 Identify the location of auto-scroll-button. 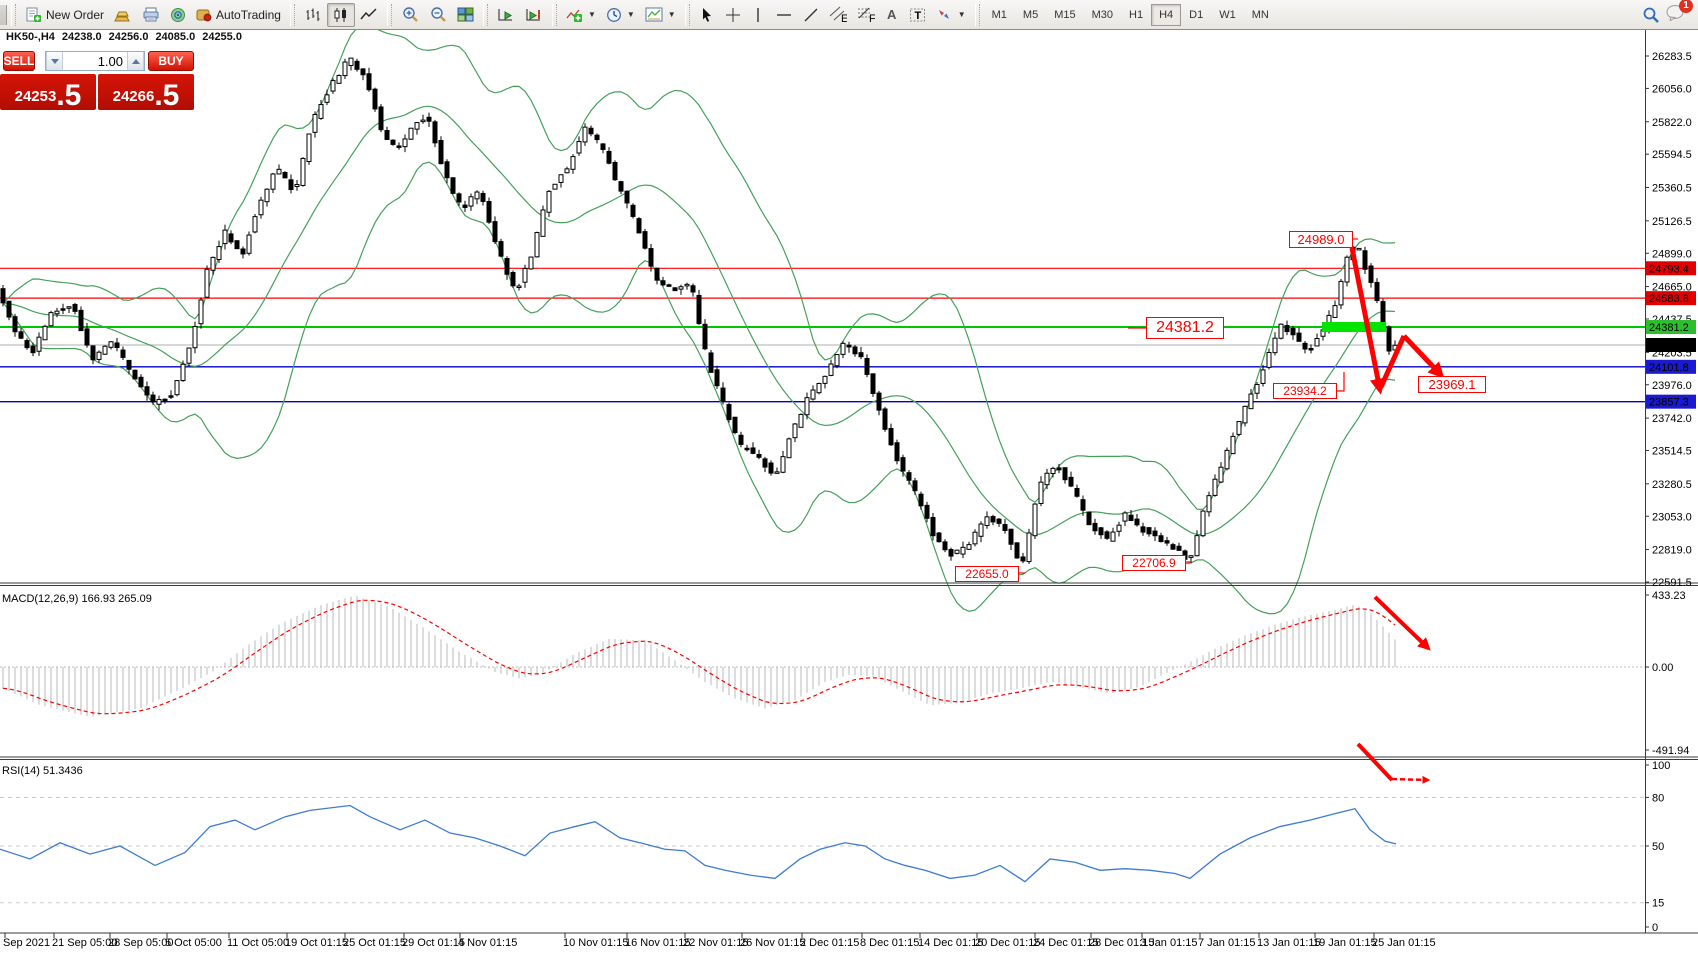
(506, 15).